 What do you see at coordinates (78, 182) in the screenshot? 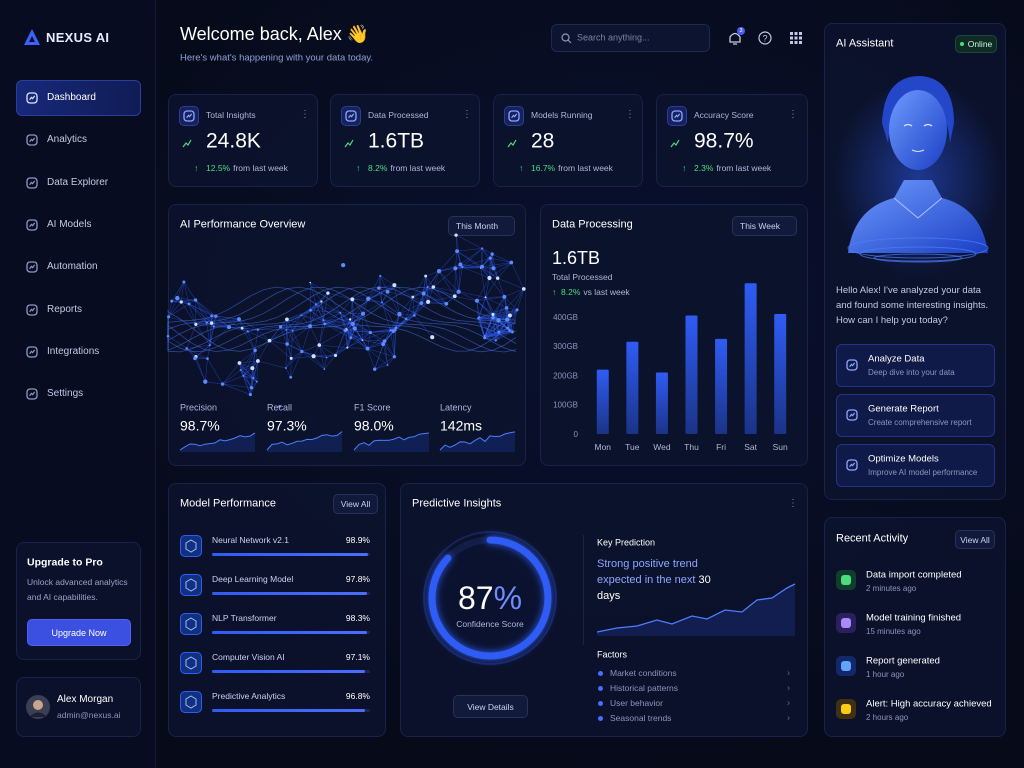
I see `nav-item: Data Explorer` at bounding box center [78, 182].